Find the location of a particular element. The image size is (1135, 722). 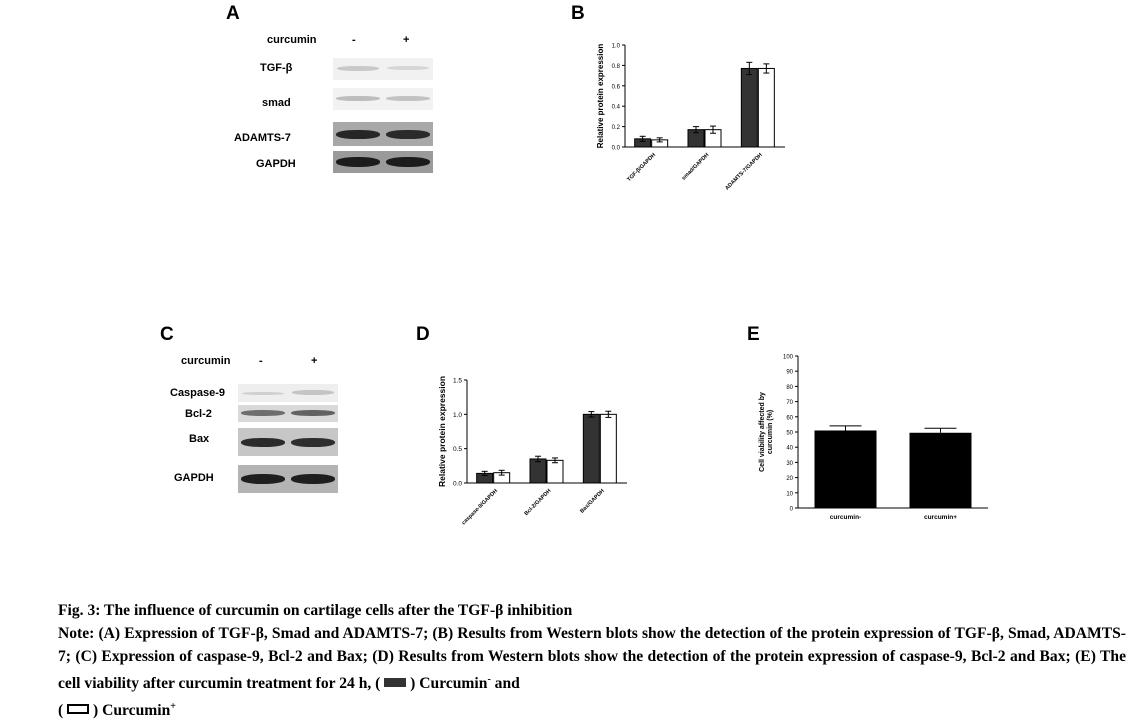

y-tick-label: 60 is located at coordinates (789, 418).